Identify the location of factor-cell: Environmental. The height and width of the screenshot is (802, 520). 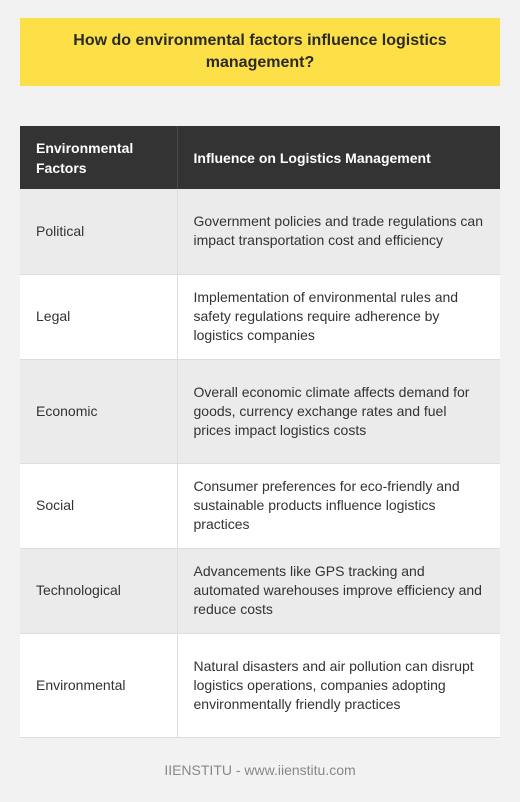
(99, 685).